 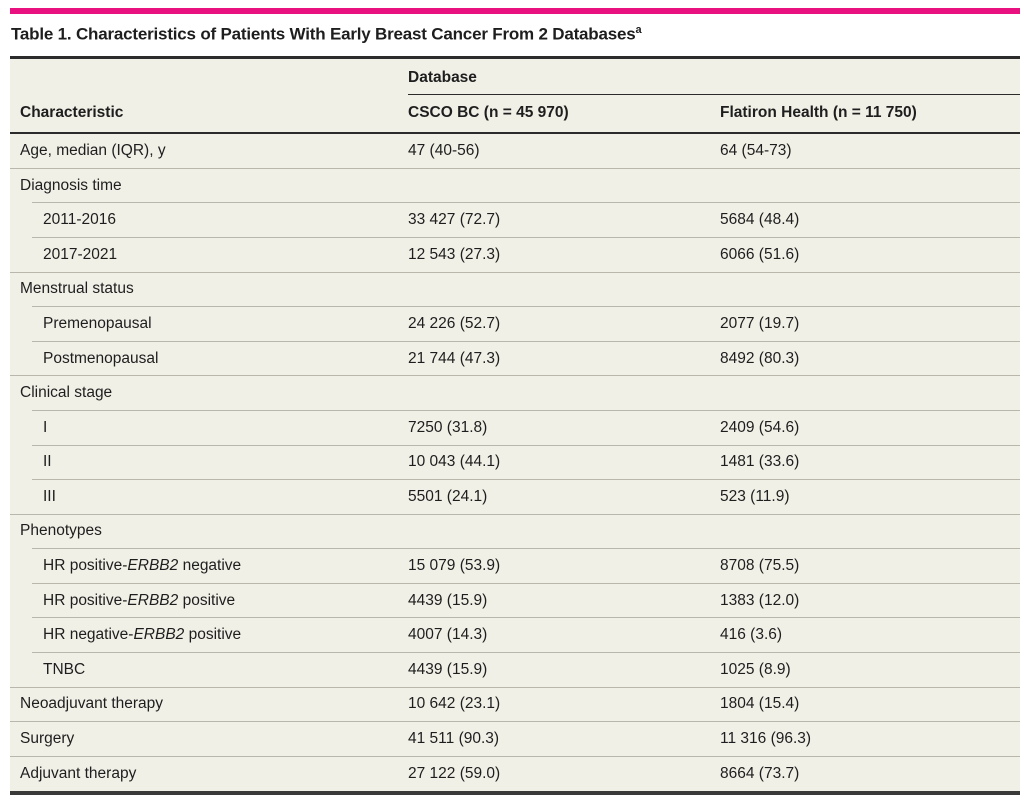 What do you see at coordinates (515, 497) in the screenshot?
I see `table-row: III 5501 (24.1) 523 (11.9)` at bounding box center [515, 497].